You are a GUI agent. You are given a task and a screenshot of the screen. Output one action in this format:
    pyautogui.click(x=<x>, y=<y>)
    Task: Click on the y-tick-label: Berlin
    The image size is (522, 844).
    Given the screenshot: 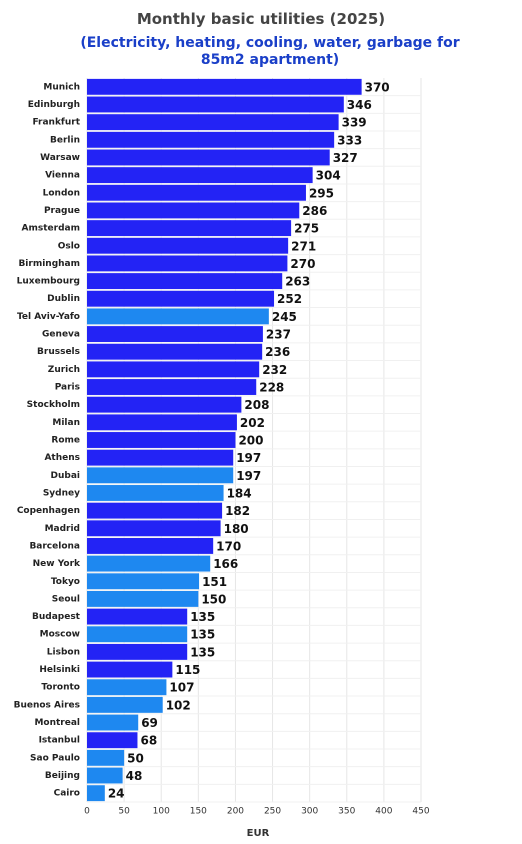 What is the action you would take?
    pyautogui.click(x=65, y=140)
    